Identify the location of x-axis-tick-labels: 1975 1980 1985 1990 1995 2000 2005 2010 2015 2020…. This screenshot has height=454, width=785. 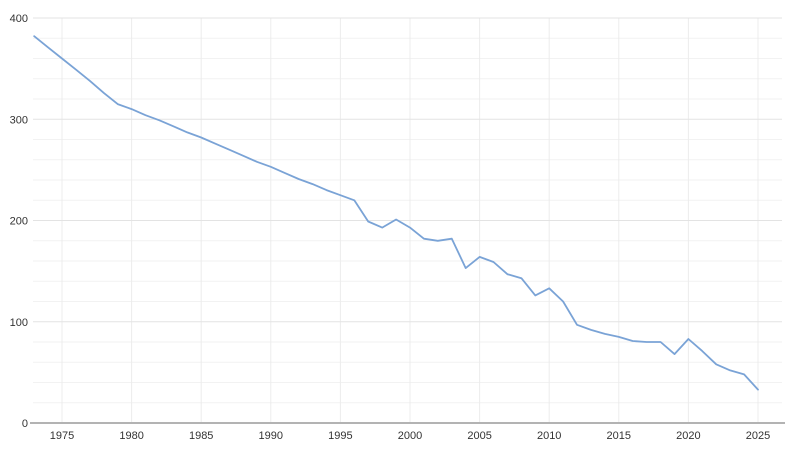
(410, 436).